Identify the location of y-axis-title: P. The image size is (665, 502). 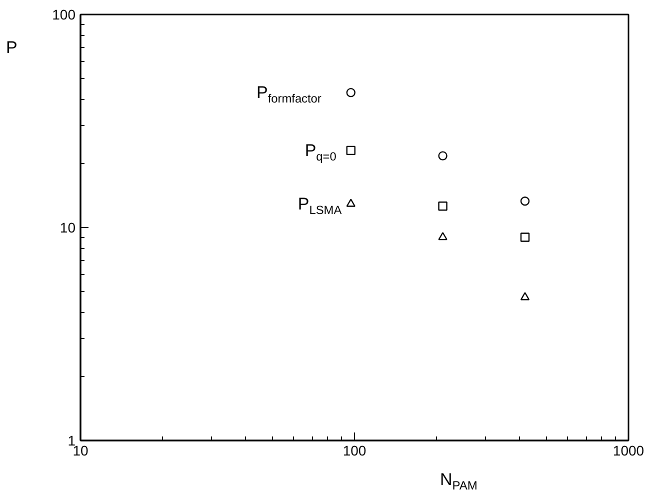
(12, 48).